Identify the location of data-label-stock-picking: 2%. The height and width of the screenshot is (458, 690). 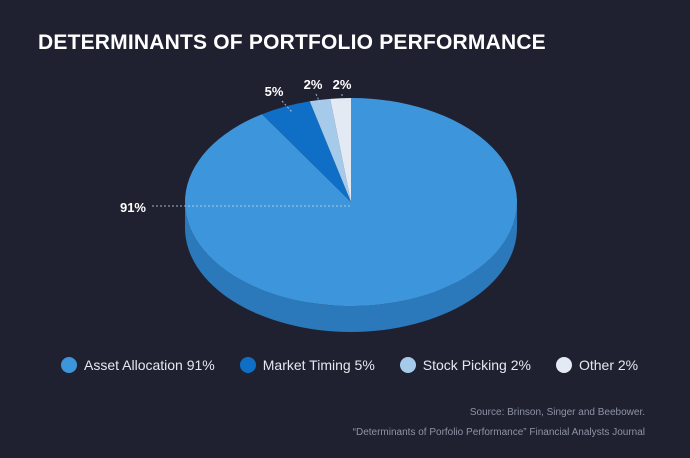
(313, 84).